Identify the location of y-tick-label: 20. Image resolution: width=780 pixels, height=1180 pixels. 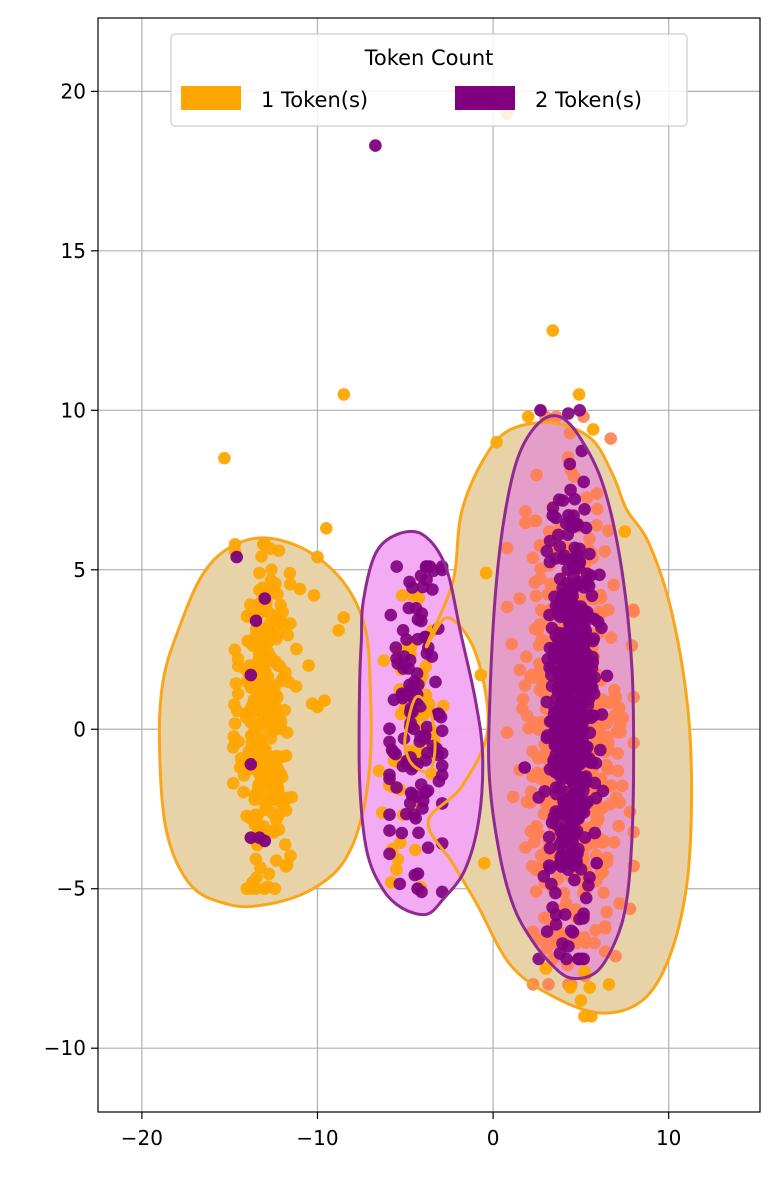
(73, 91).